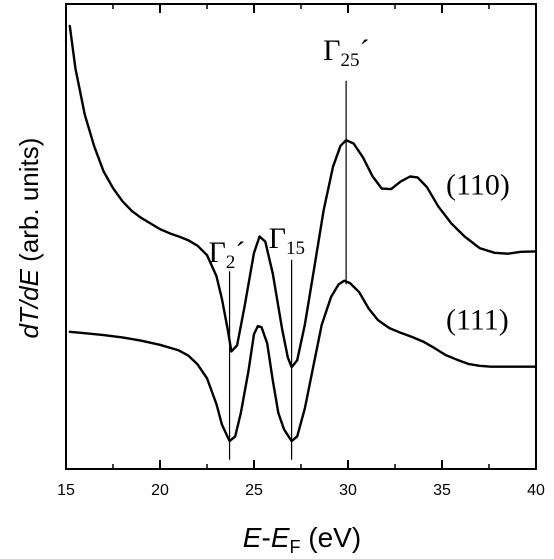 The image size is (554, 559). What do you see at coordinates (348, 490) in the screenshot?
I see `x-tick-label: 30` at bounding box center [348, 490].